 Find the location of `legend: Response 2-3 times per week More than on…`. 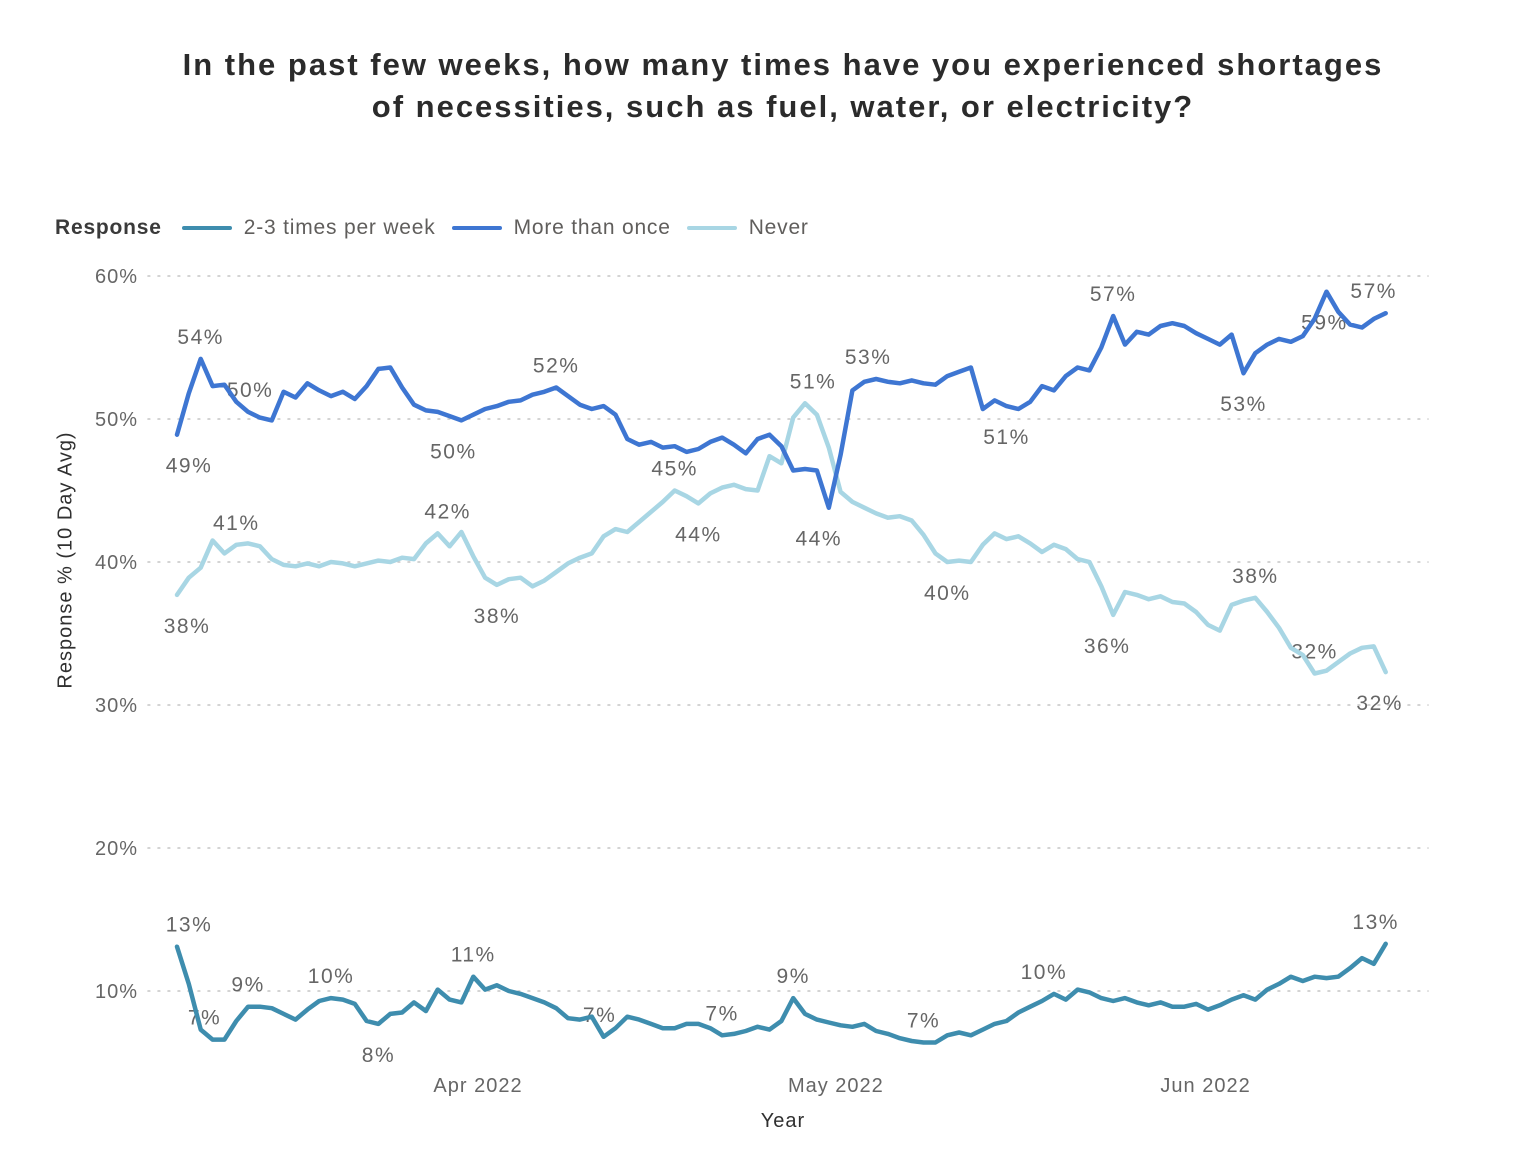

legend: Response 2-3 times per week More than on… is located at coordinates (432, 228).